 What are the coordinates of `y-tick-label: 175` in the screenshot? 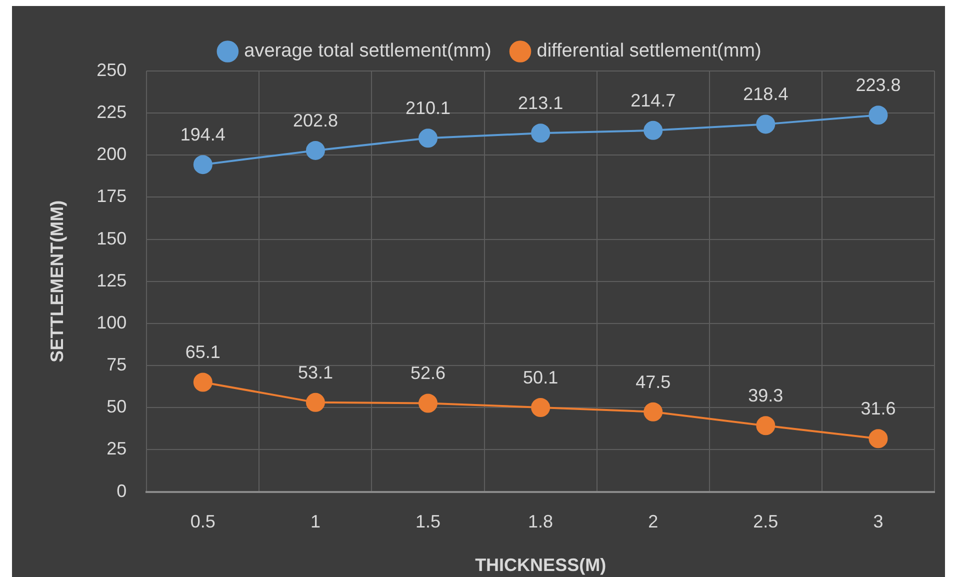 It's located at (111, 196).